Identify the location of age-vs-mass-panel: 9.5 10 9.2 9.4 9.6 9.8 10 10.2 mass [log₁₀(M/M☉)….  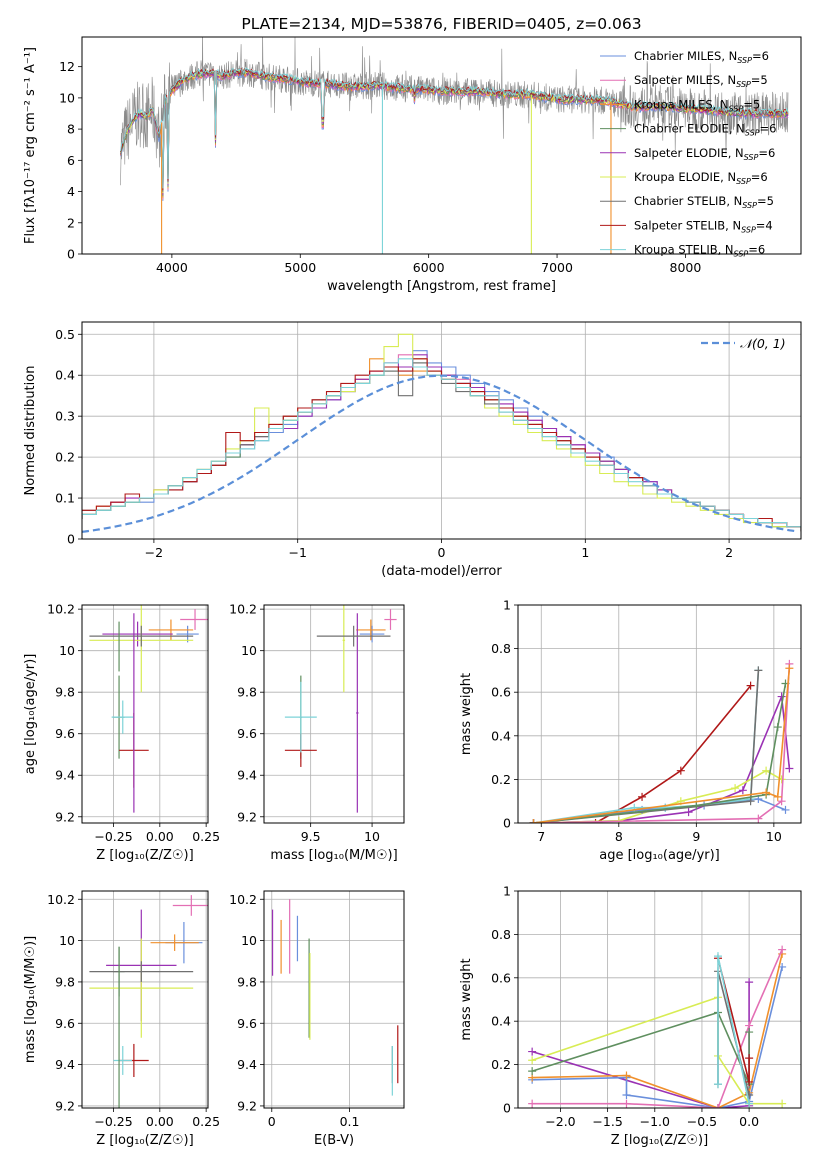
(317, 732).